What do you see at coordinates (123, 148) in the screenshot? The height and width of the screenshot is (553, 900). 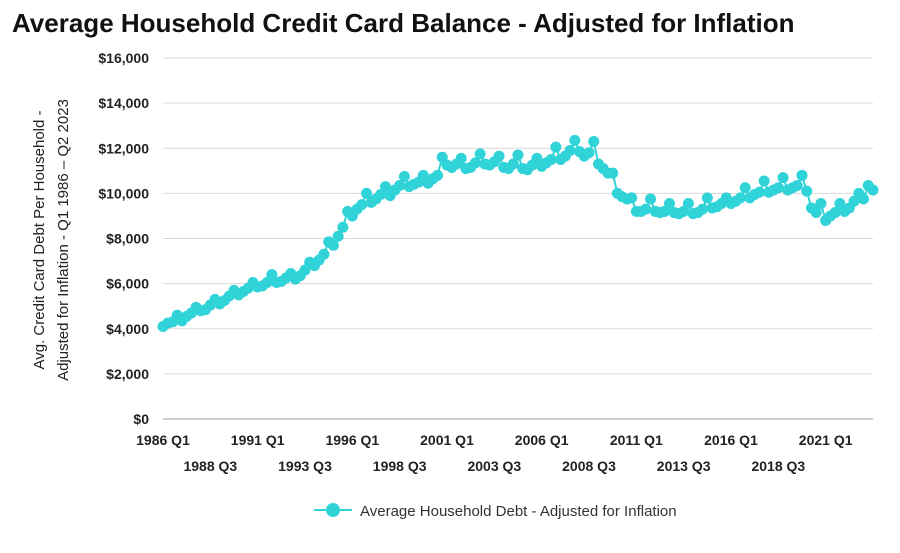 I see `y-tick-label: $12,000` at bounding box center [123, 148].